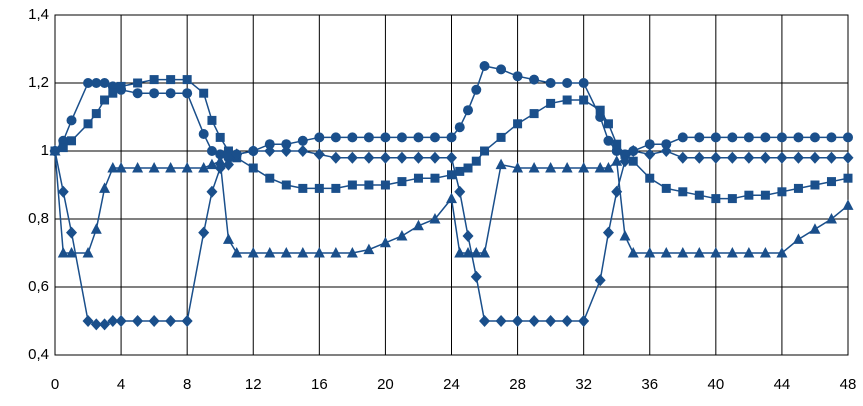  Describe the element at coordinates (38, 14) in the screenshot. I see `y-tick-label: 1,4` at that location.